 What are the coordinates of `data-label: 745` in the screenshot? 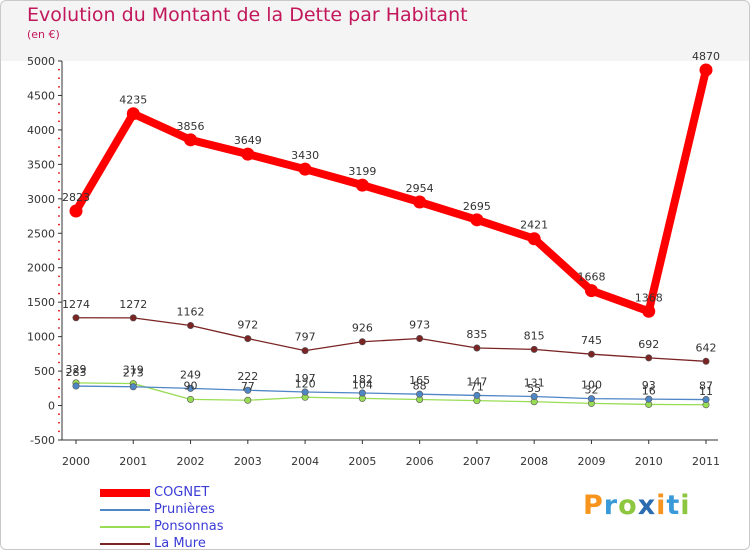 It's located at (591, 340).